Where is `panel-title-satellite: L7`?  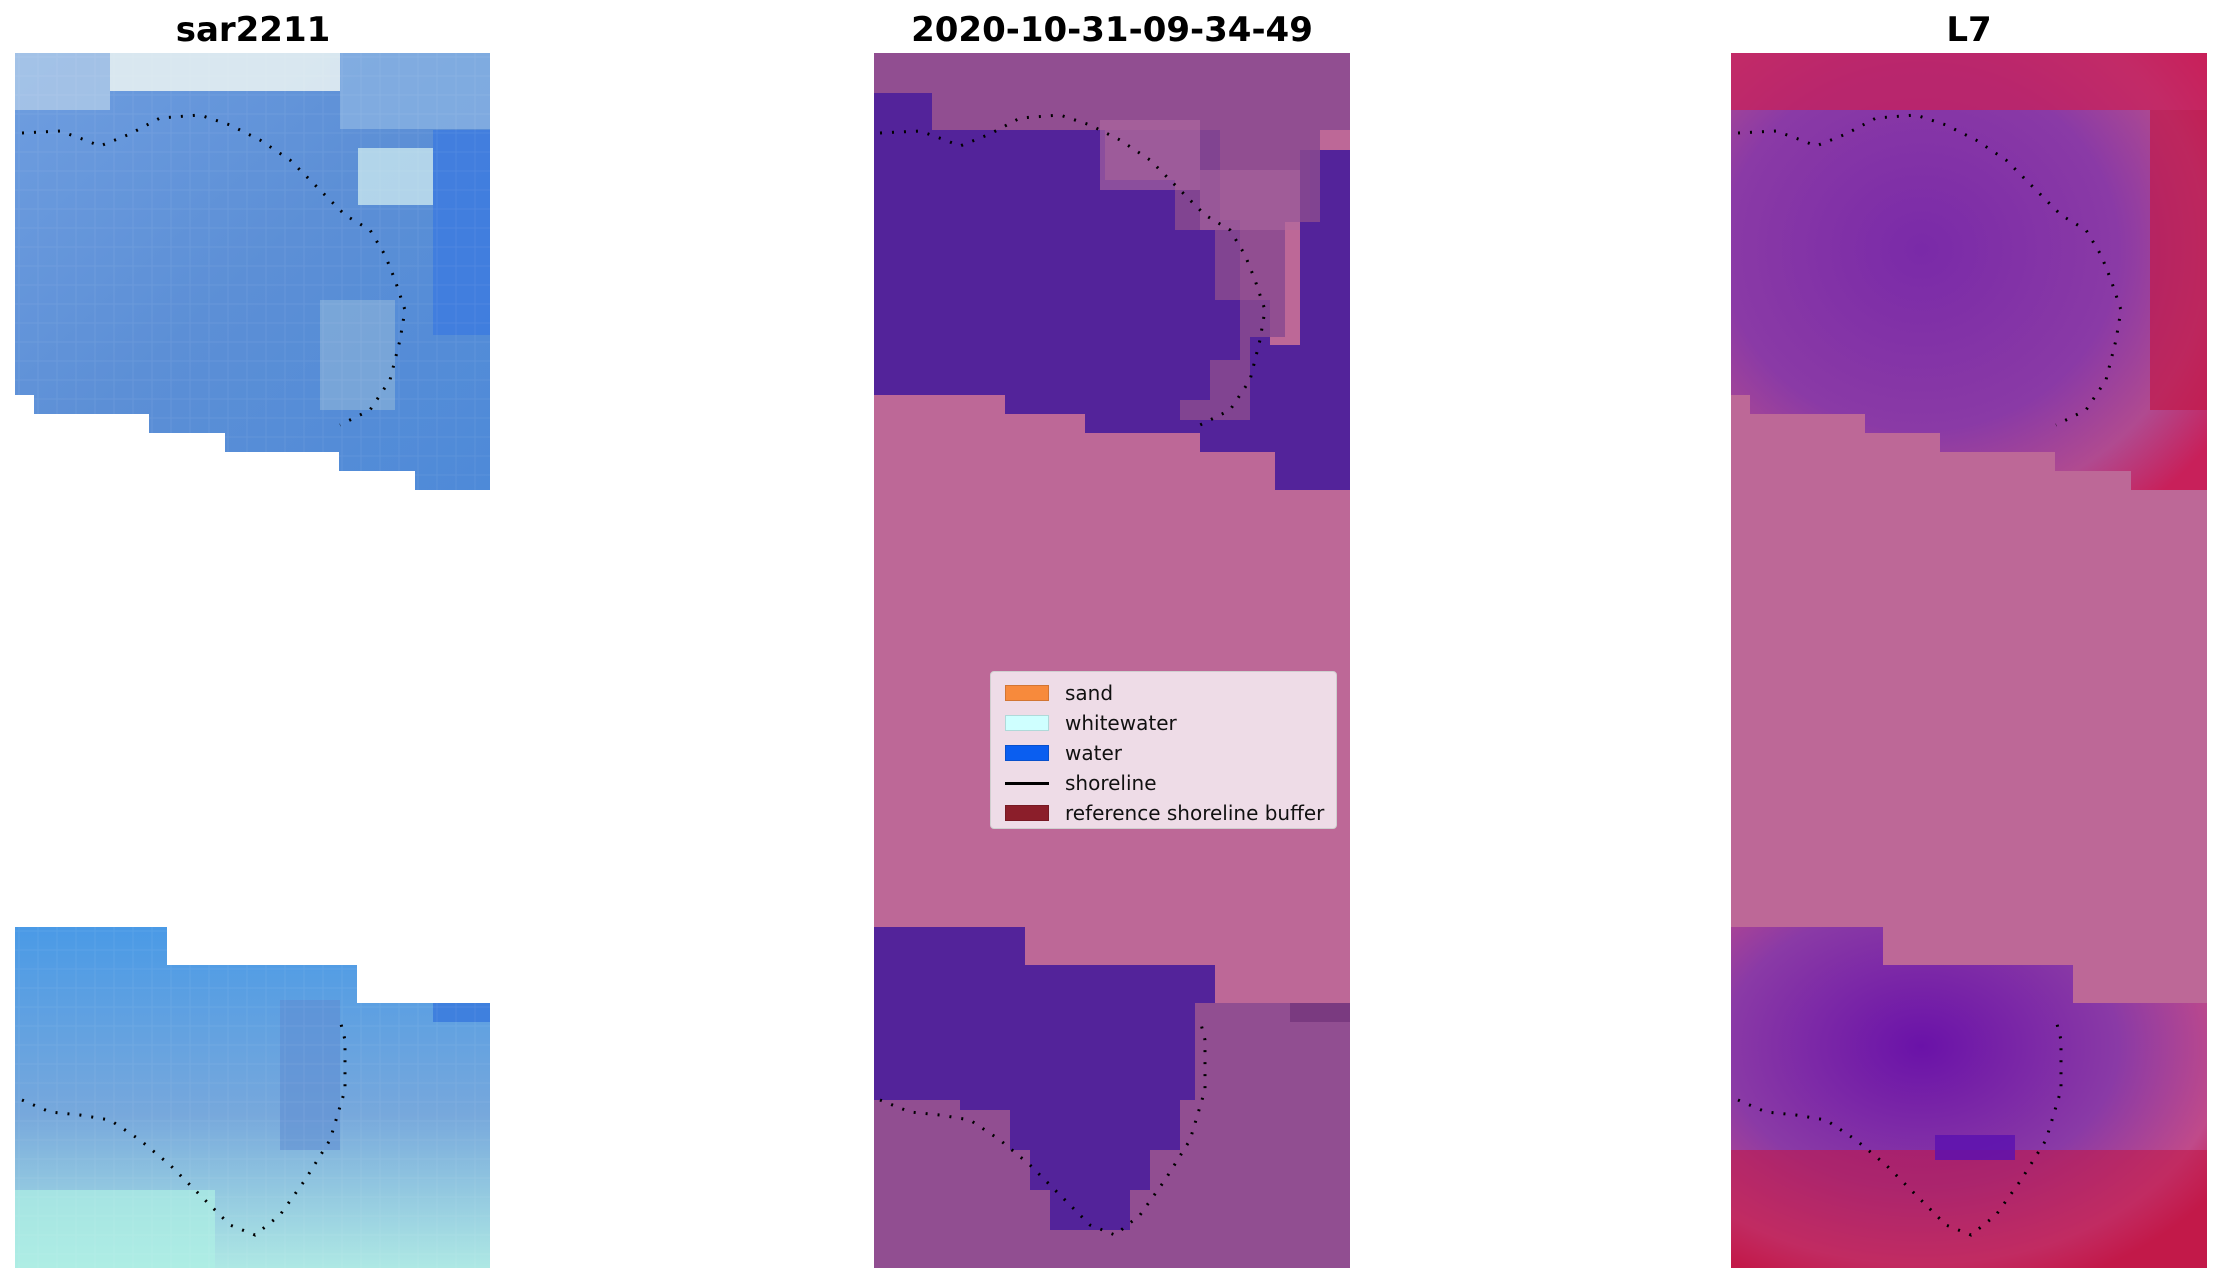 panel-title-satellite: L7 is located at coordinates (1969, 30).